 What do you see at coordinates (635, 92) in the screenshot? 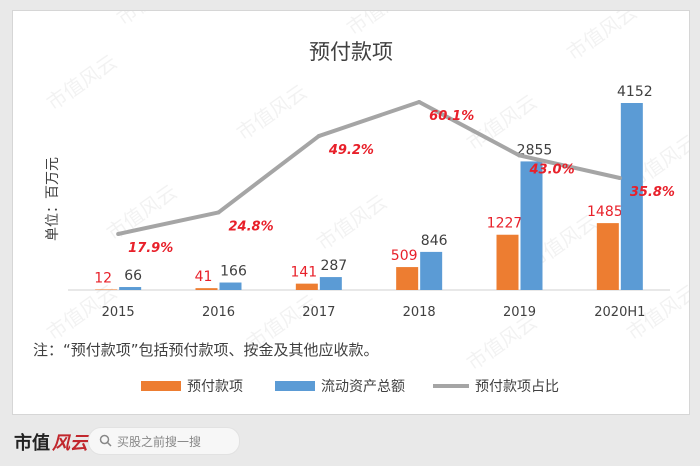
I see `bar-data-label: 4152` at bounding box center [635, 92].